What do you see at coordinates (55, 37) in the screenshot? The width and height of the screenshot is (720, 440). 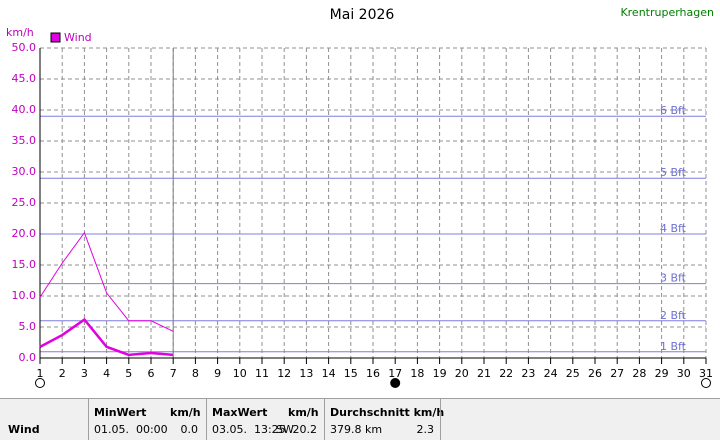 I see `legend-swatch` at bounding box center [55, 37].